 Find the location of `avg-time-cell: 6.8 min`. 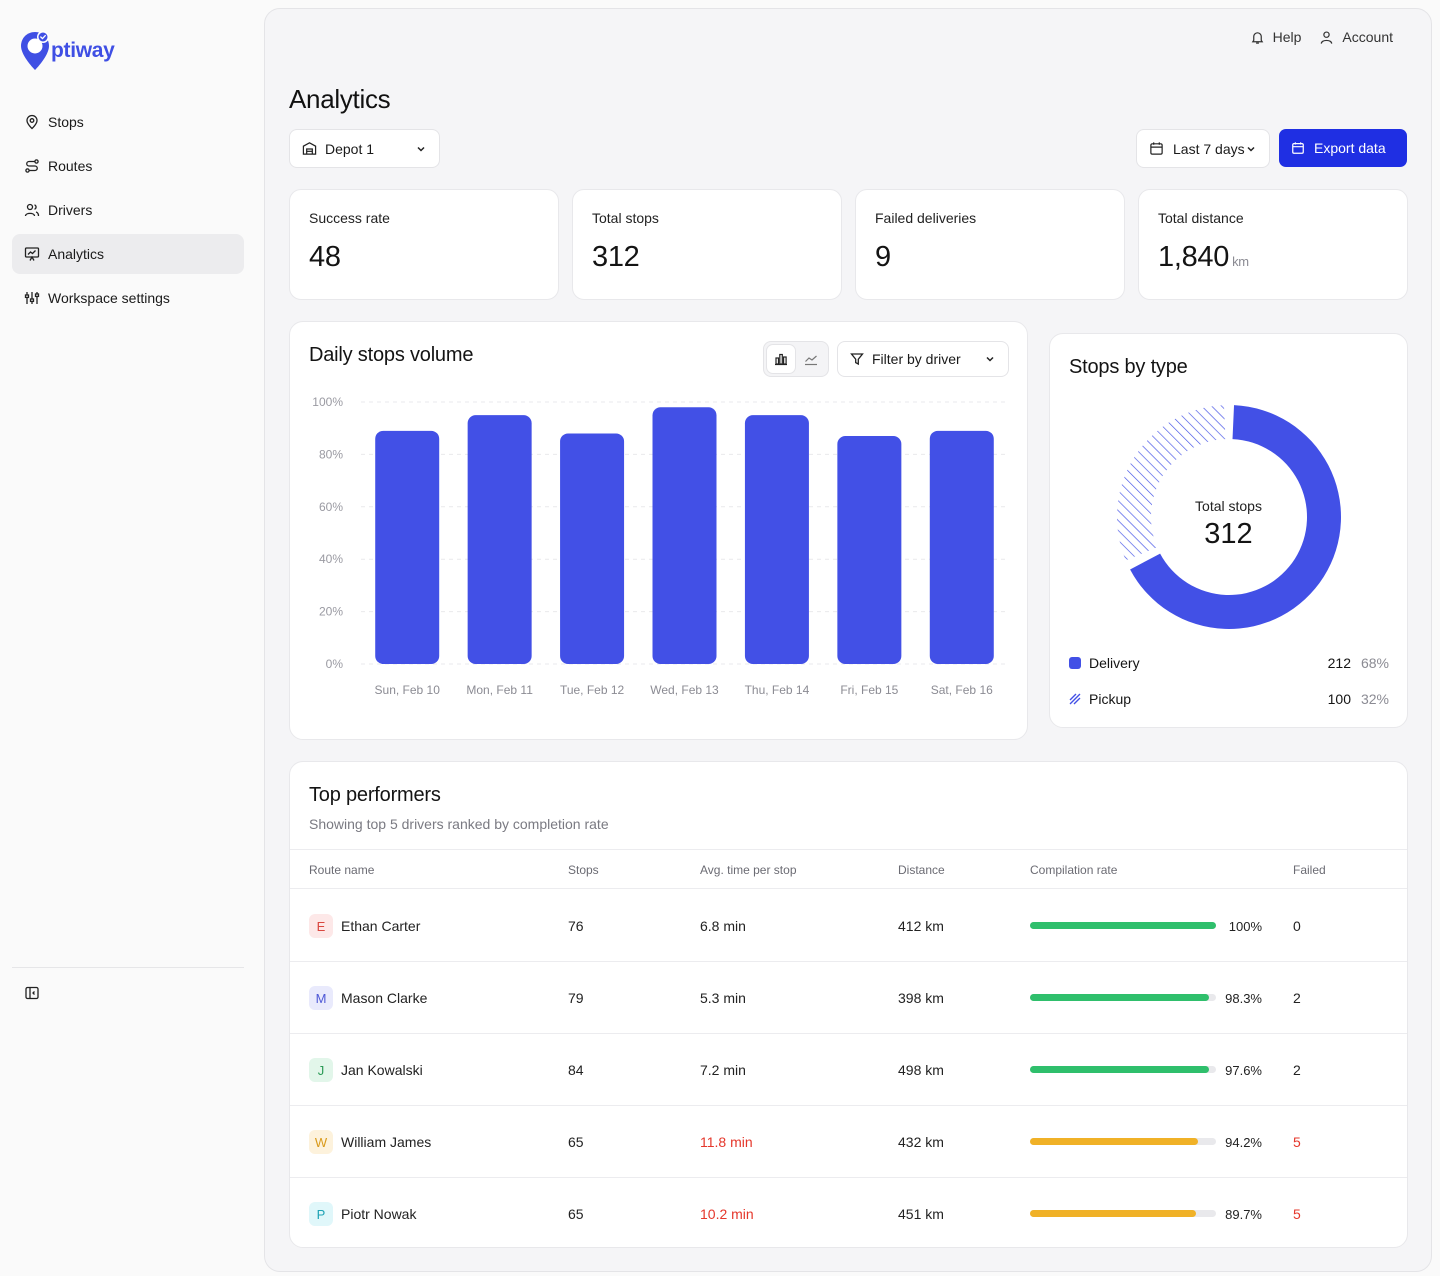

avg-time-cell: 6.8 min is located at coordinates (723, 926).